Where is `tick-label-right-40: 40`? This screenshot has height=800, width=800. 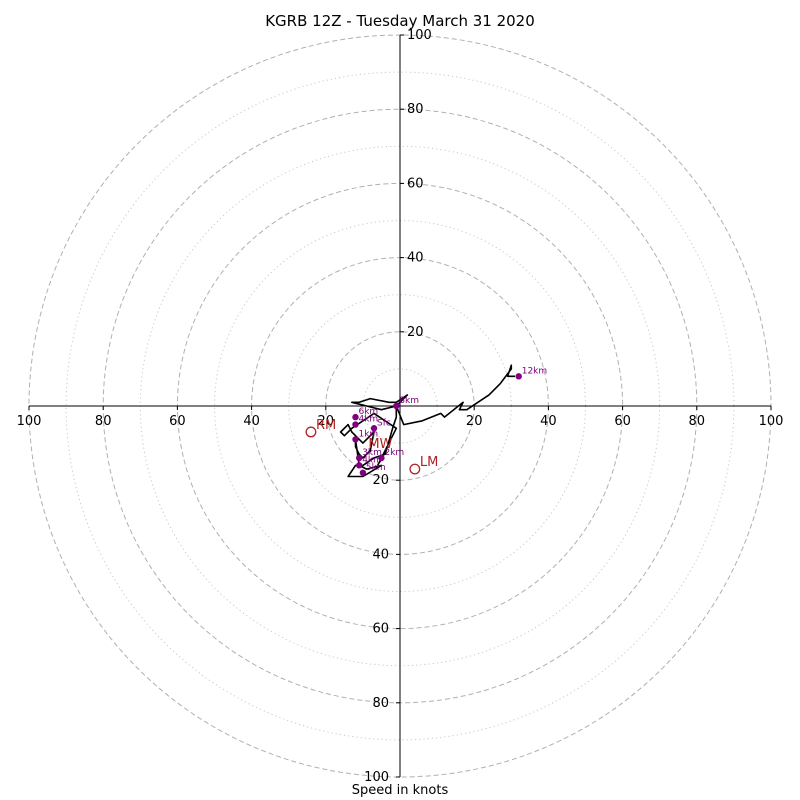
tick-label-right-40: 40 is located at coordinates (548, 421).